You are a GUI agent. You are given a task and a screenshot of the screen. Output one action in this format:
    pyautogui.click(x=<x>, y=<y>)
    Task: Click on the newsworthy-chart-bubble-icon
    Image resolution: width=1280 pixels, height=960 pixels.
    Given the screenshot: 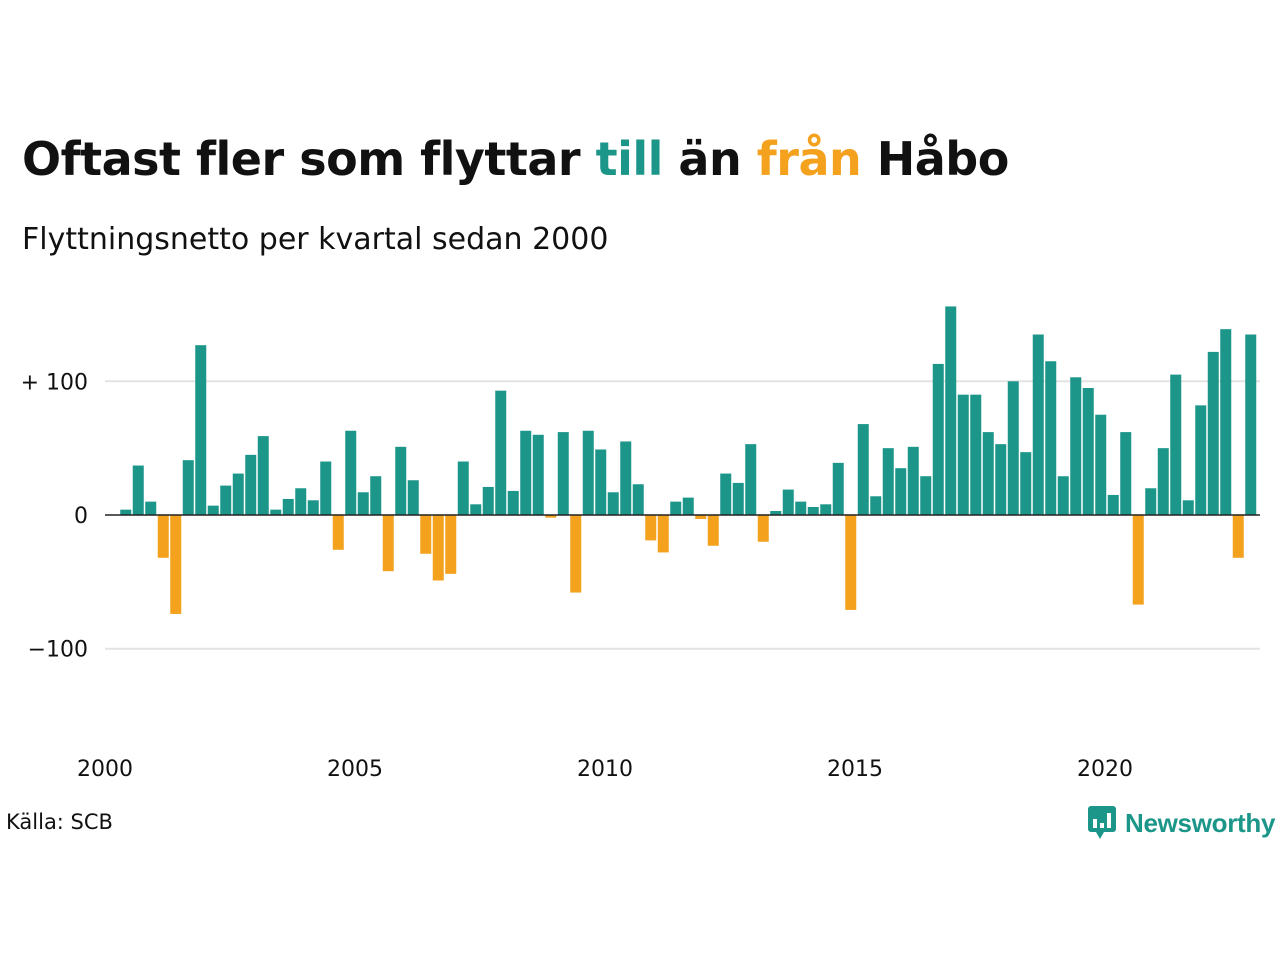 What is the action you would take?
    pyautogui.click(x=1102, y=822)
    